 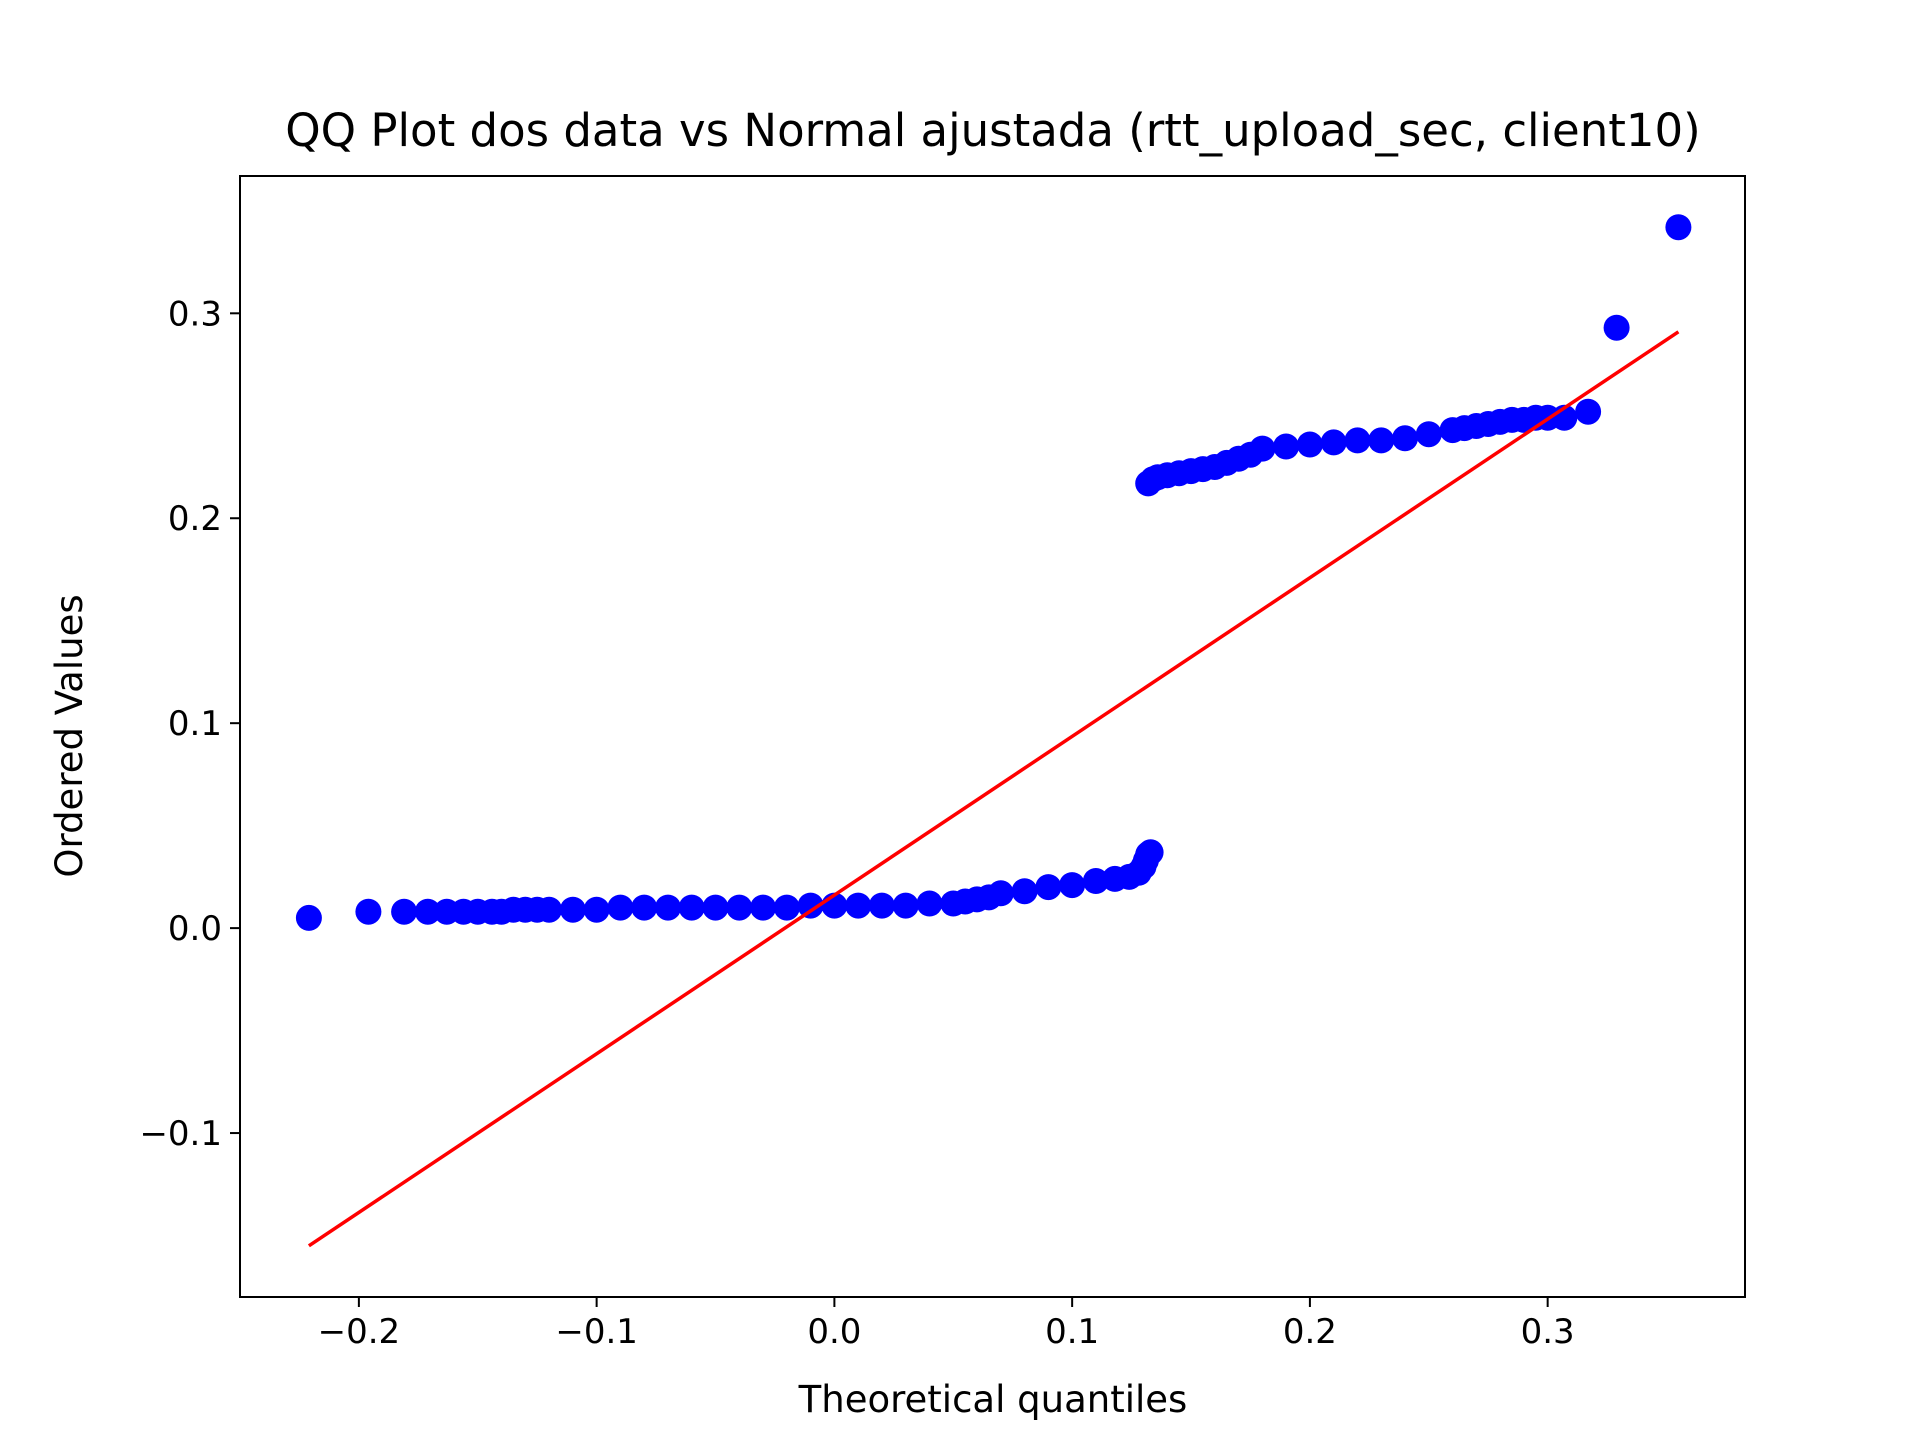 I want to click on x-tick-label: 0.2, so click(x=1310, y=1332).